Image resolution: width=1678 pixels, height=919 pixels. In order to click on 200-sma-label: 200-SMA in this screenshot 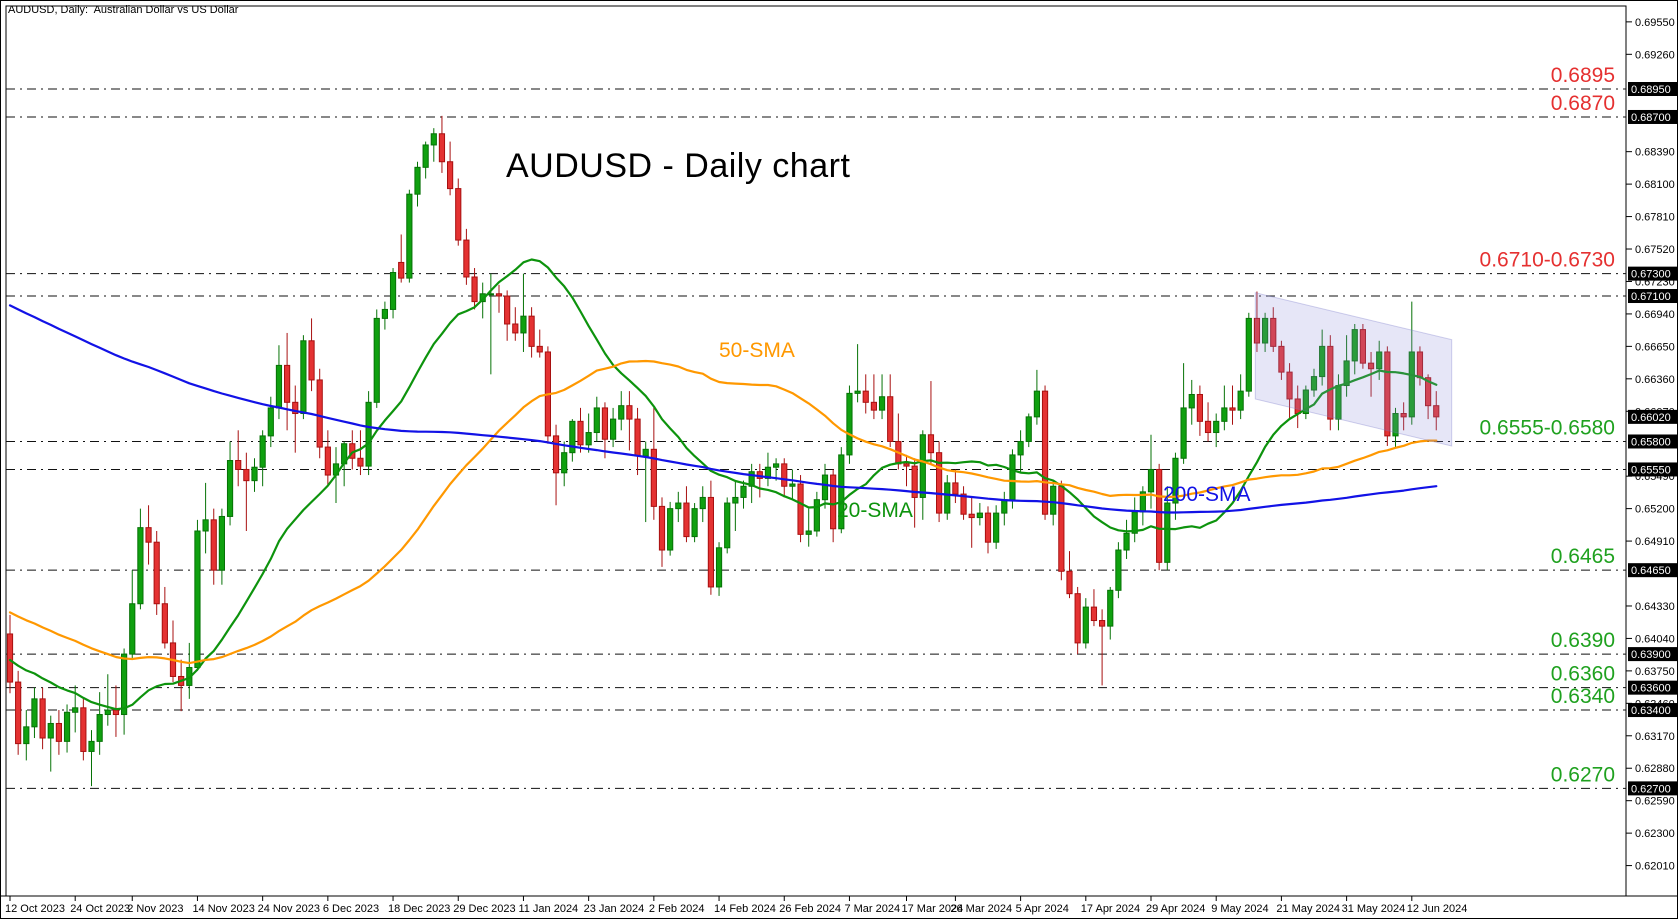, I will do `click(1207, 494)`.